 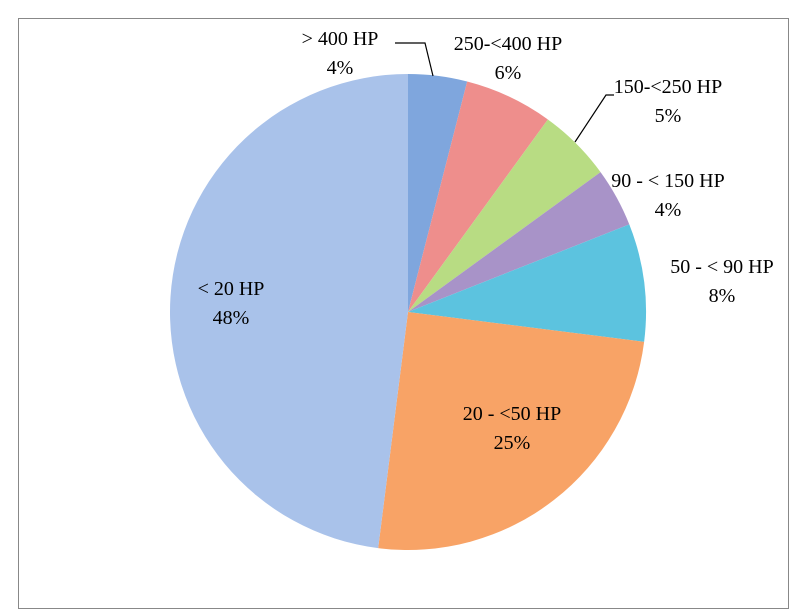 I want to click on value-label: 5%, so click(x=668, y=116).